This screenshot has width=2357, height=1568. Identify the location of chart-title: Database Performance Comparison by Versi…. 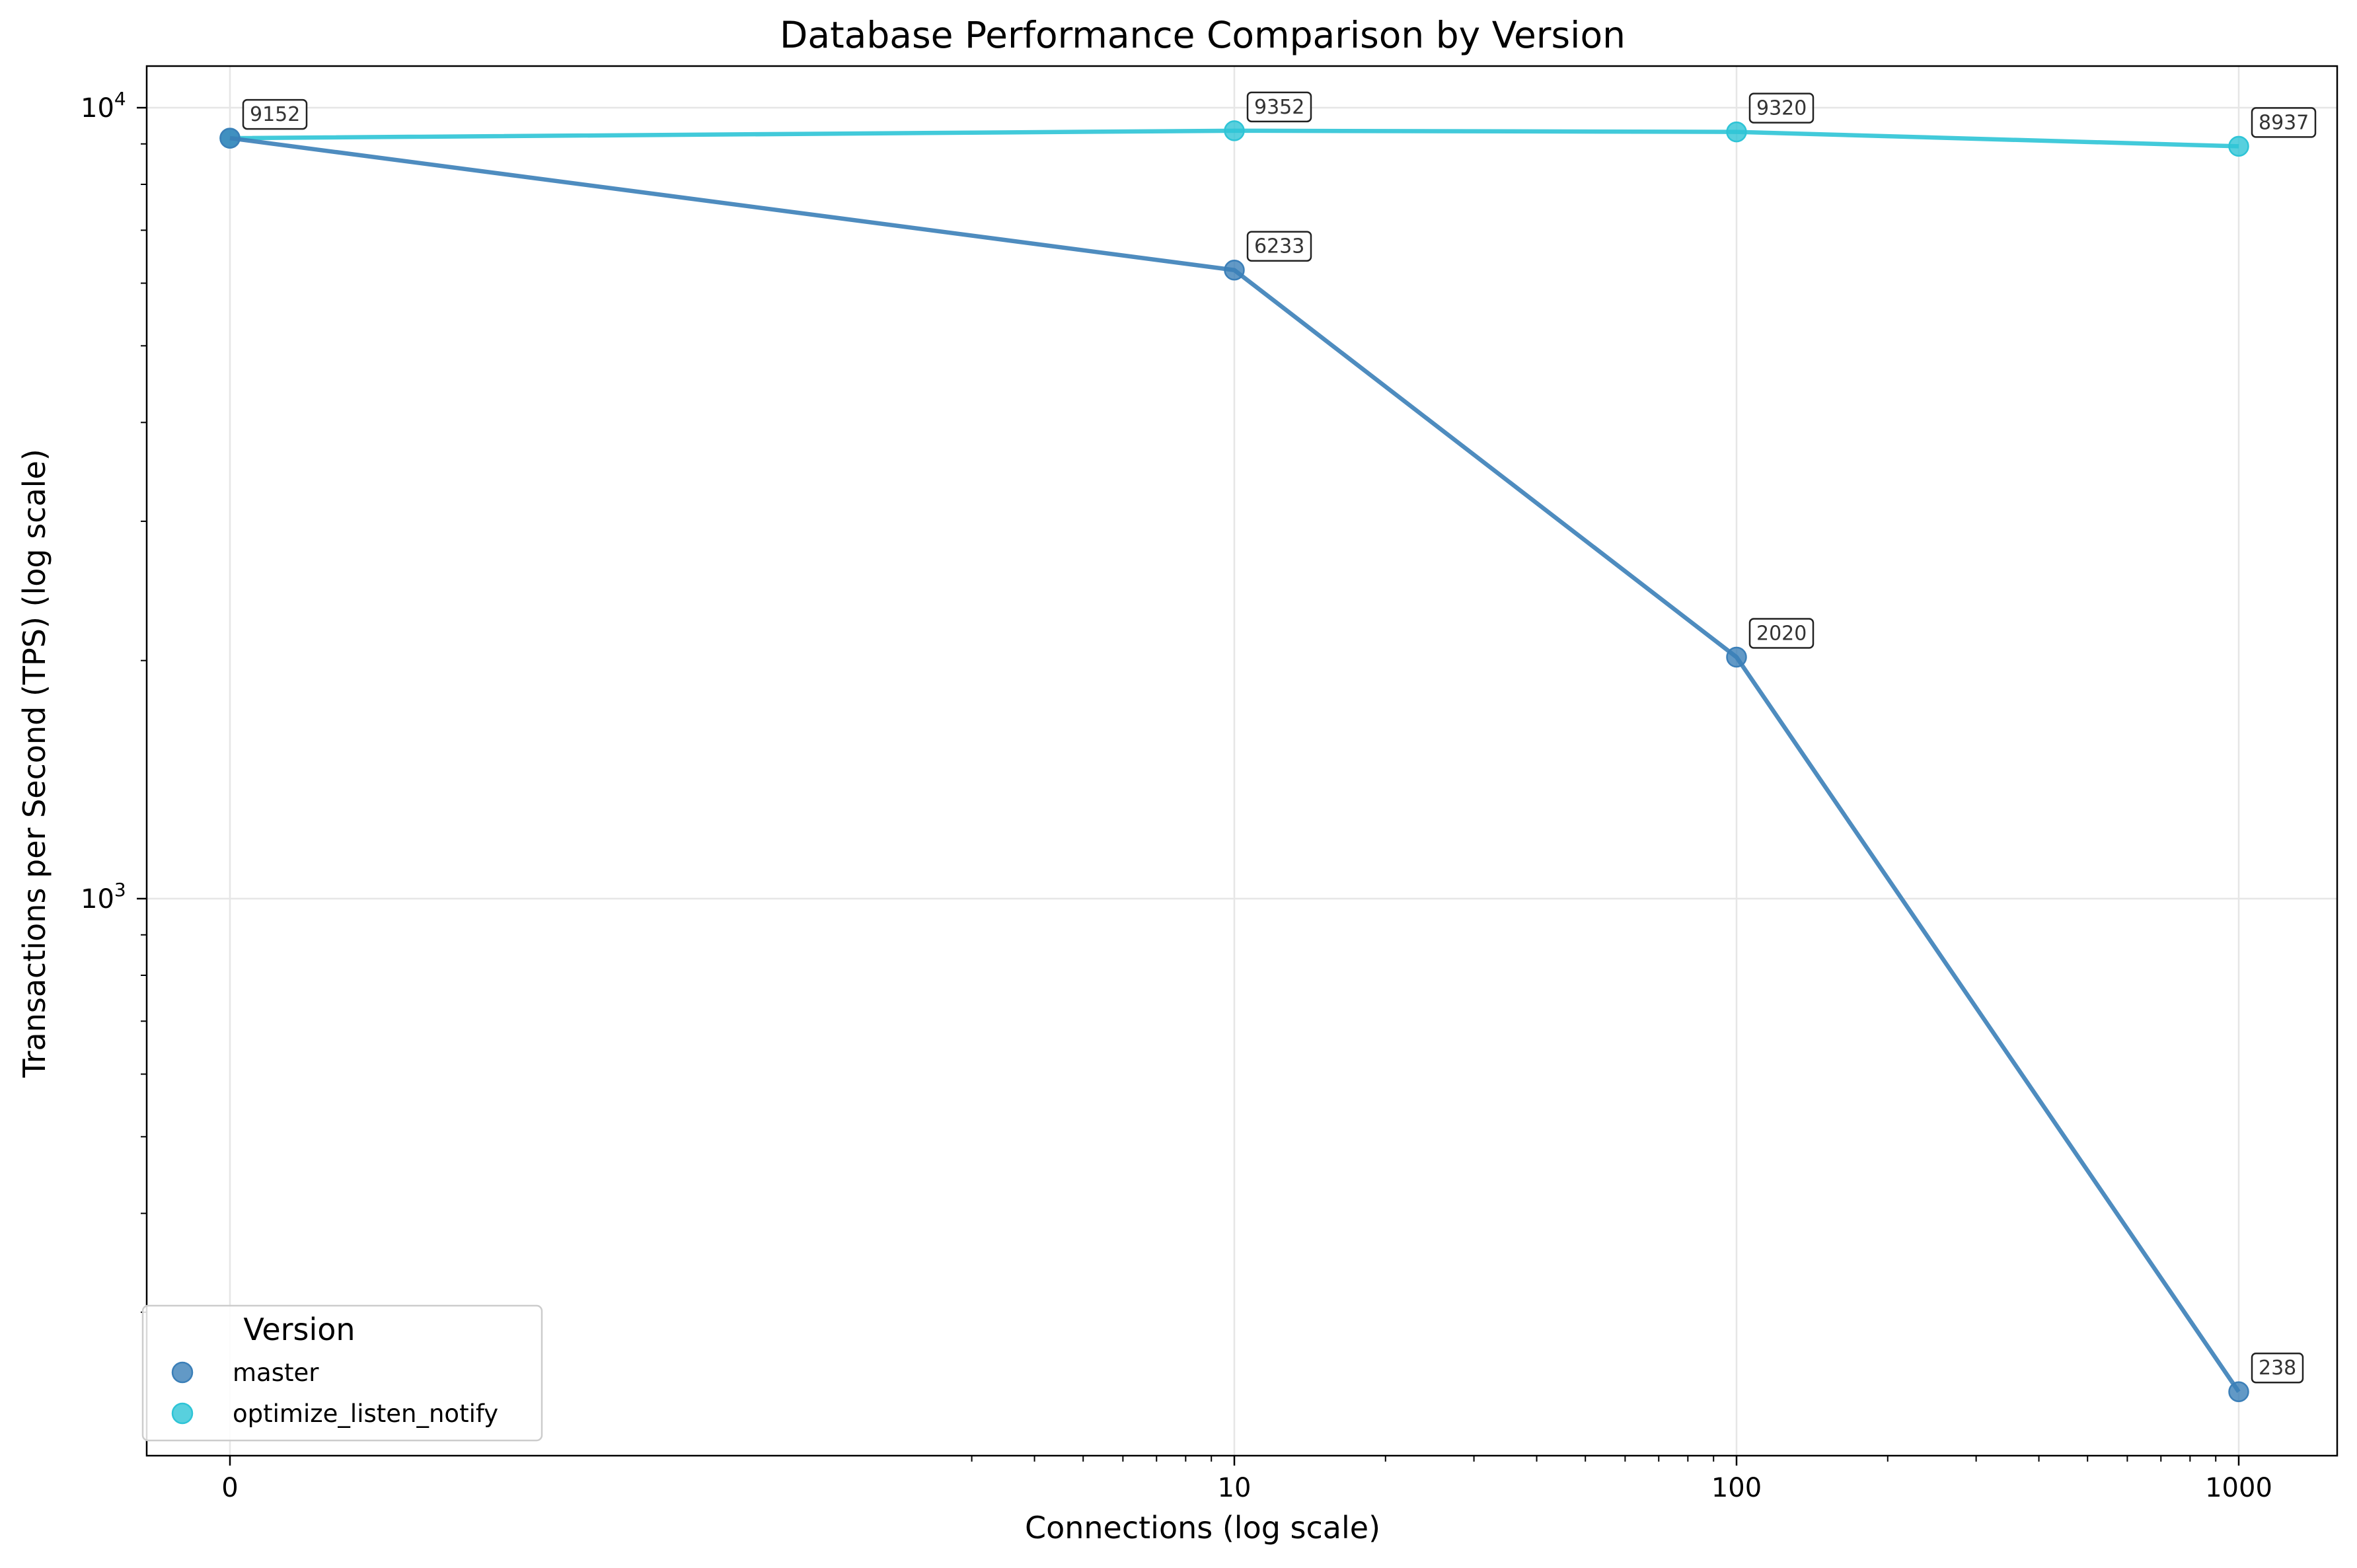
(1203, 35).